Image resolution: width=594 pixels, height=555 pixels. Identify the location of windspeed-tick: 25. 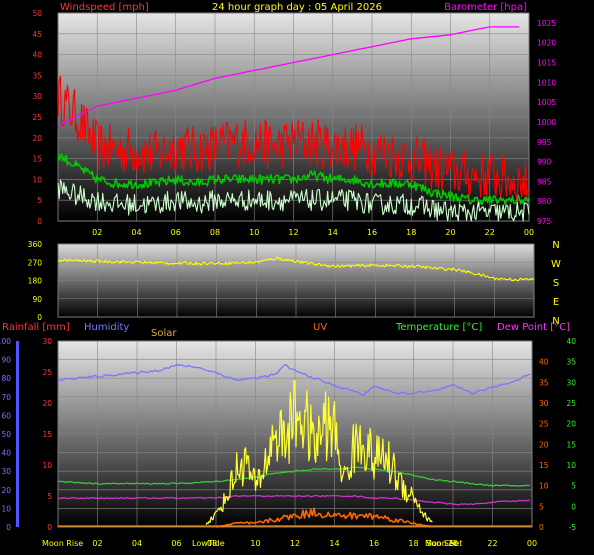
(37, 117).